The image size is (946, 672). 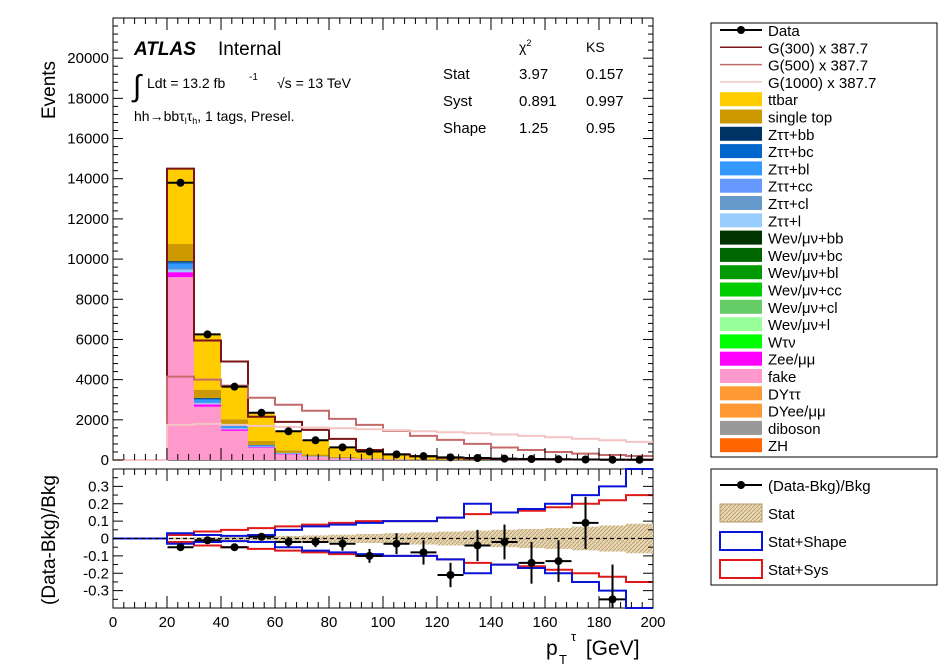 I want to click on y-tick-label: 14000, so click(x=88, y=179).